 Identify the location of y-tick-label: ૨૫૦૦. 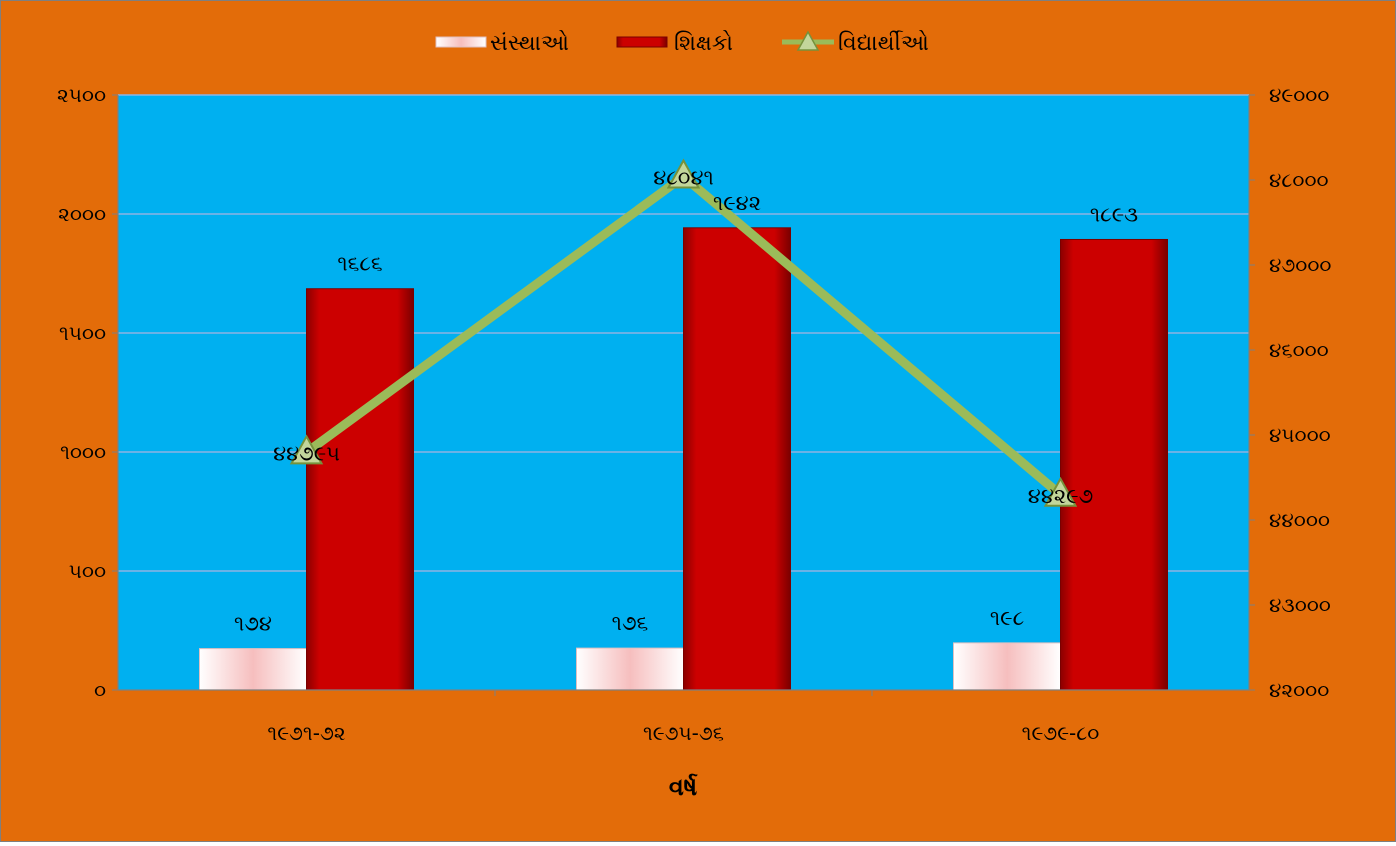
(81, 95).